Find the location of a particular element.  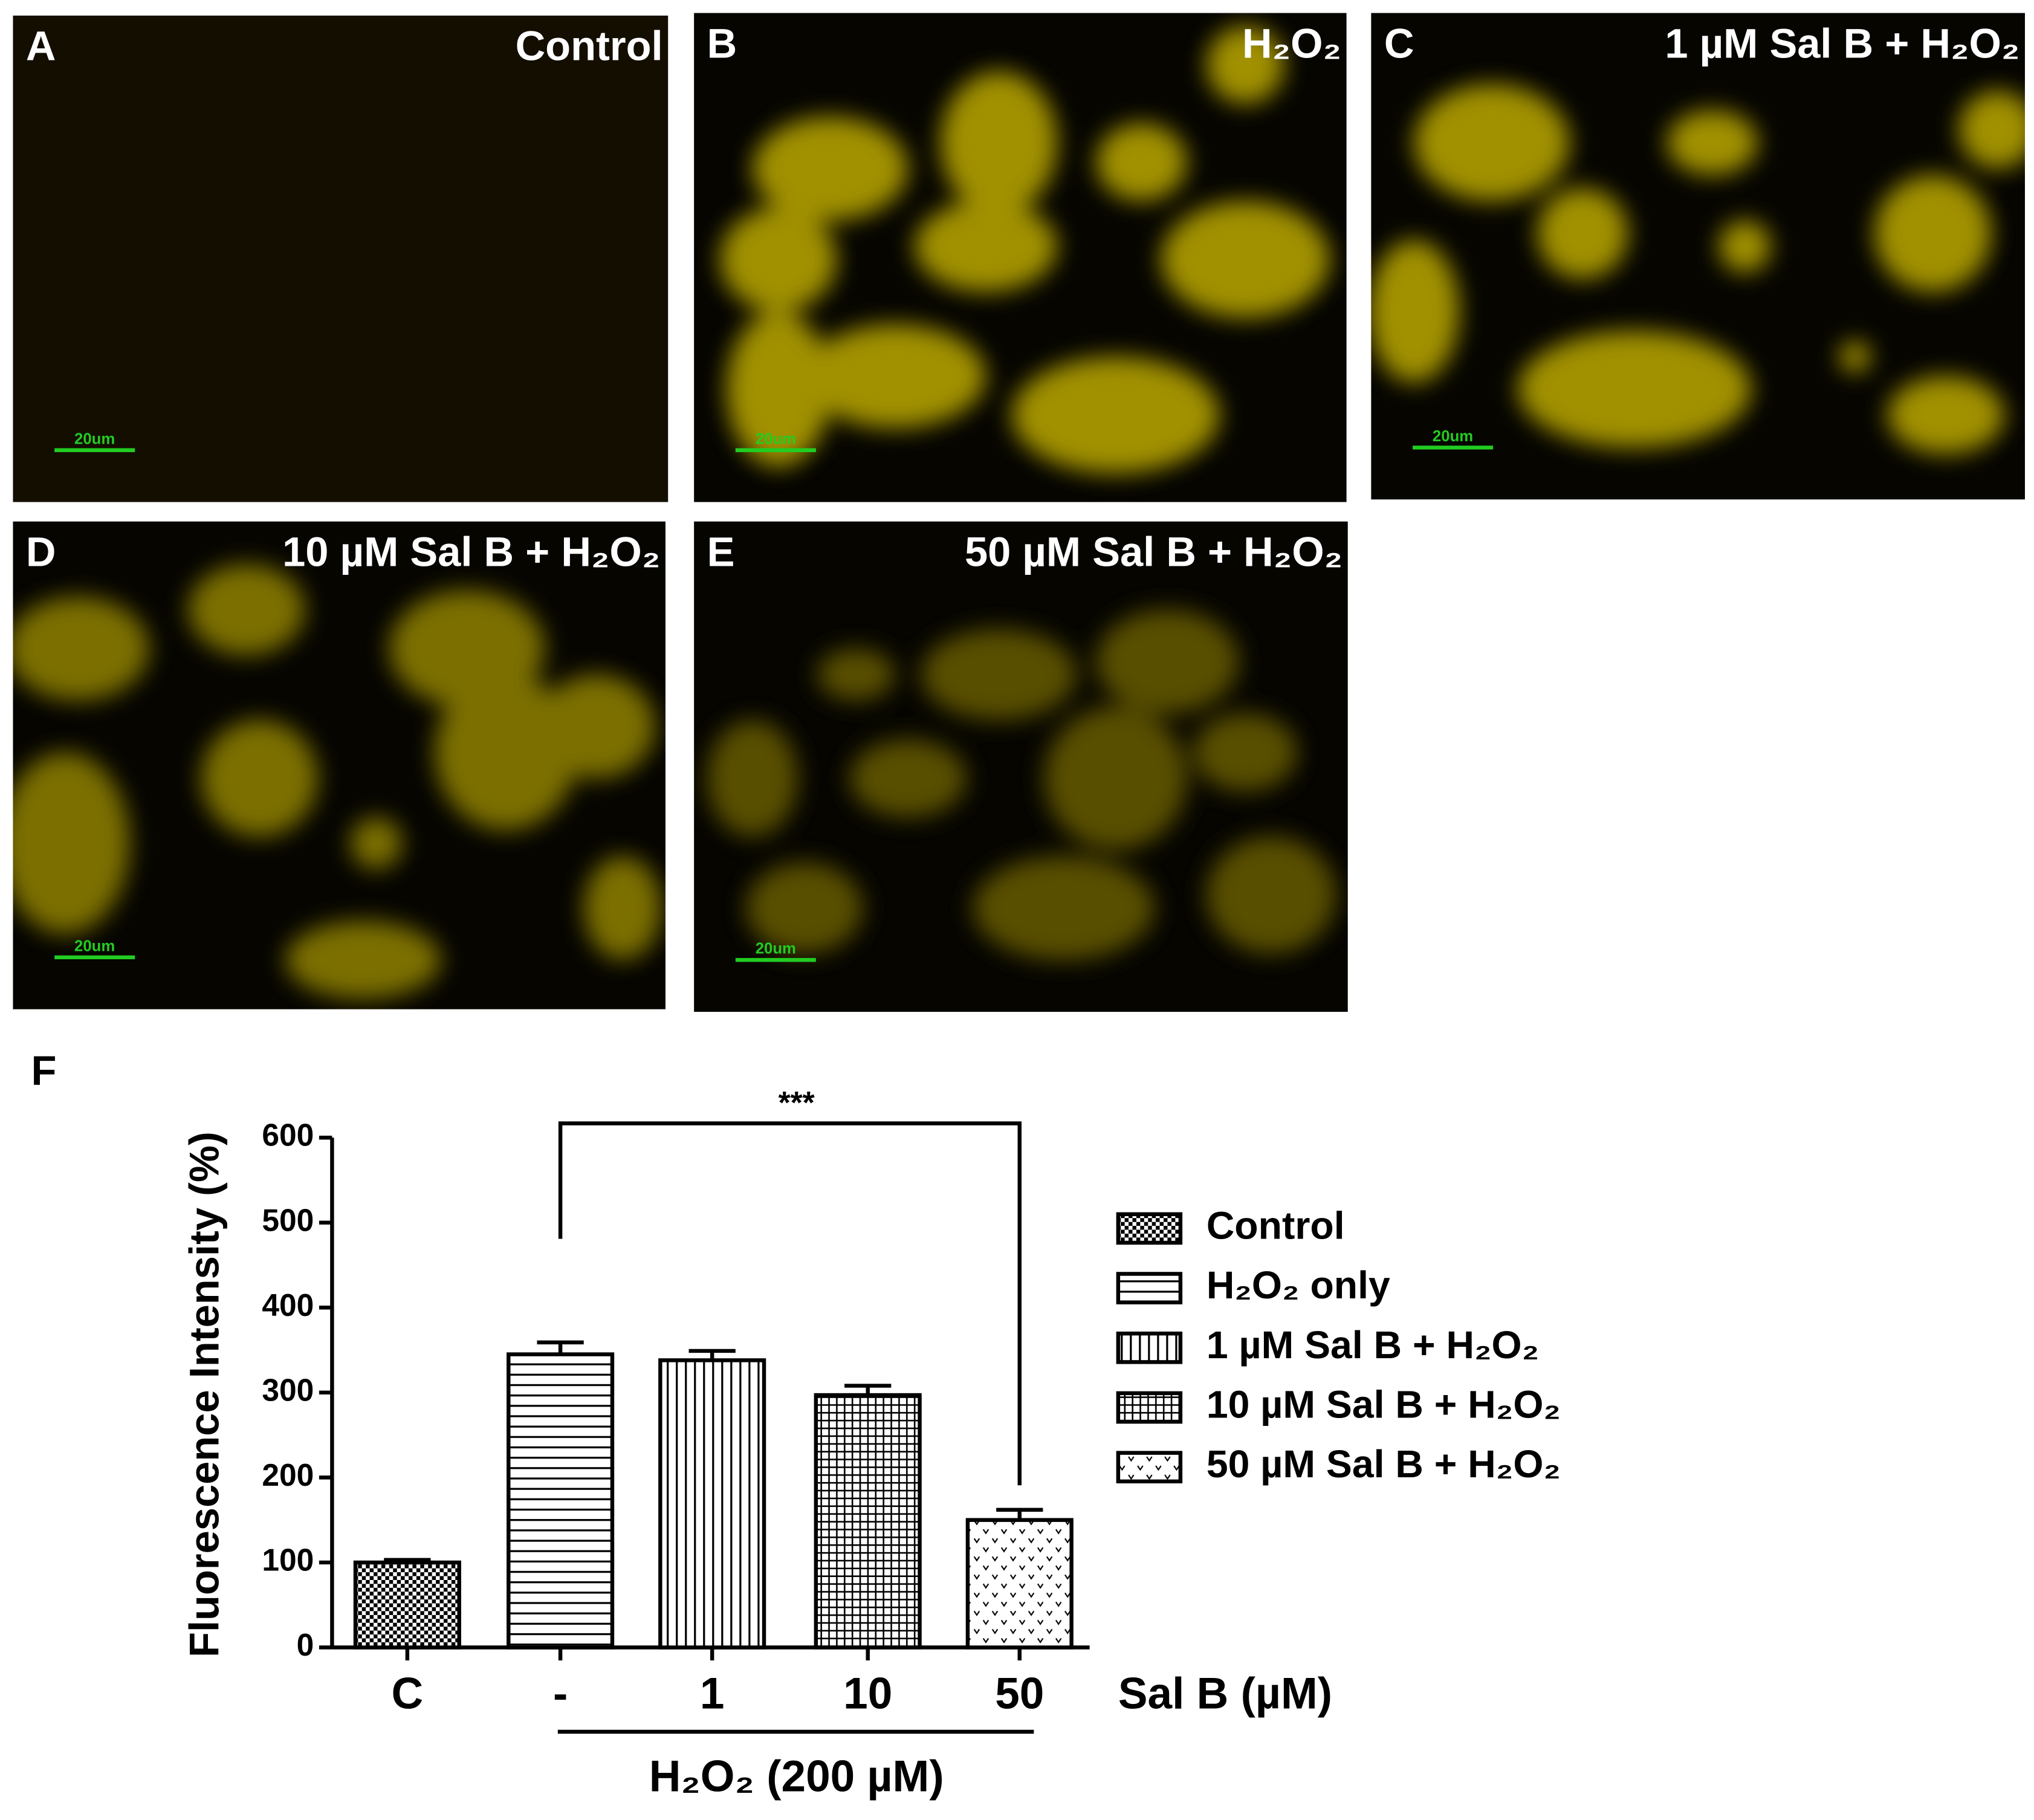

significance-bracket is located at coordinates (790, 1303).